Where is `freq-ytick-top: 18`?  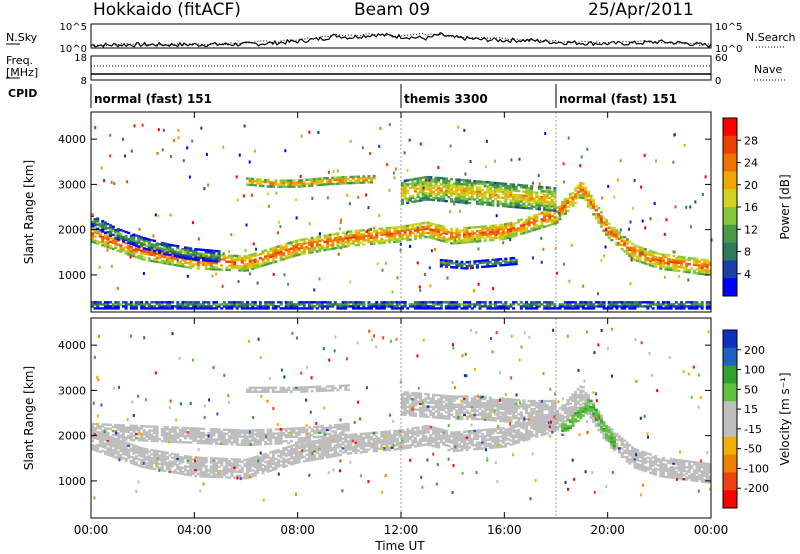 freq-ytick-top: 18 is located at coordinates (80, 58).